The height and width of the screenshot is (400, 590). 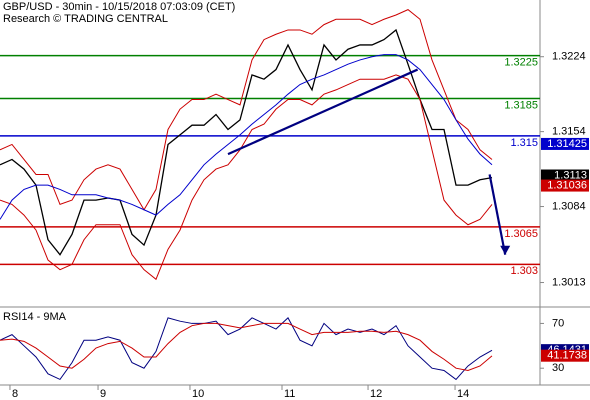 I want to click on arrow-head, so click(x=505, y=250).